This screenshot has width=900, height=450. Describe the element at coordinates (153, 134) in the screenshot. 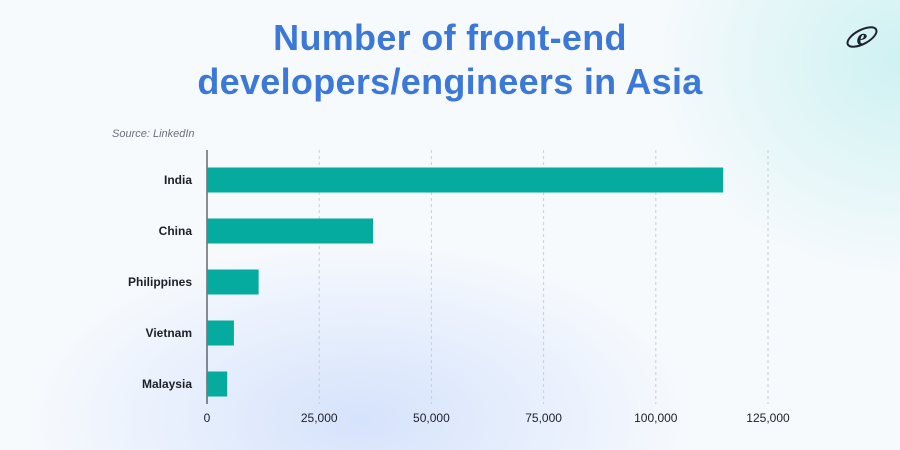

I see `source-note: Source: LinkedIn` at that location.